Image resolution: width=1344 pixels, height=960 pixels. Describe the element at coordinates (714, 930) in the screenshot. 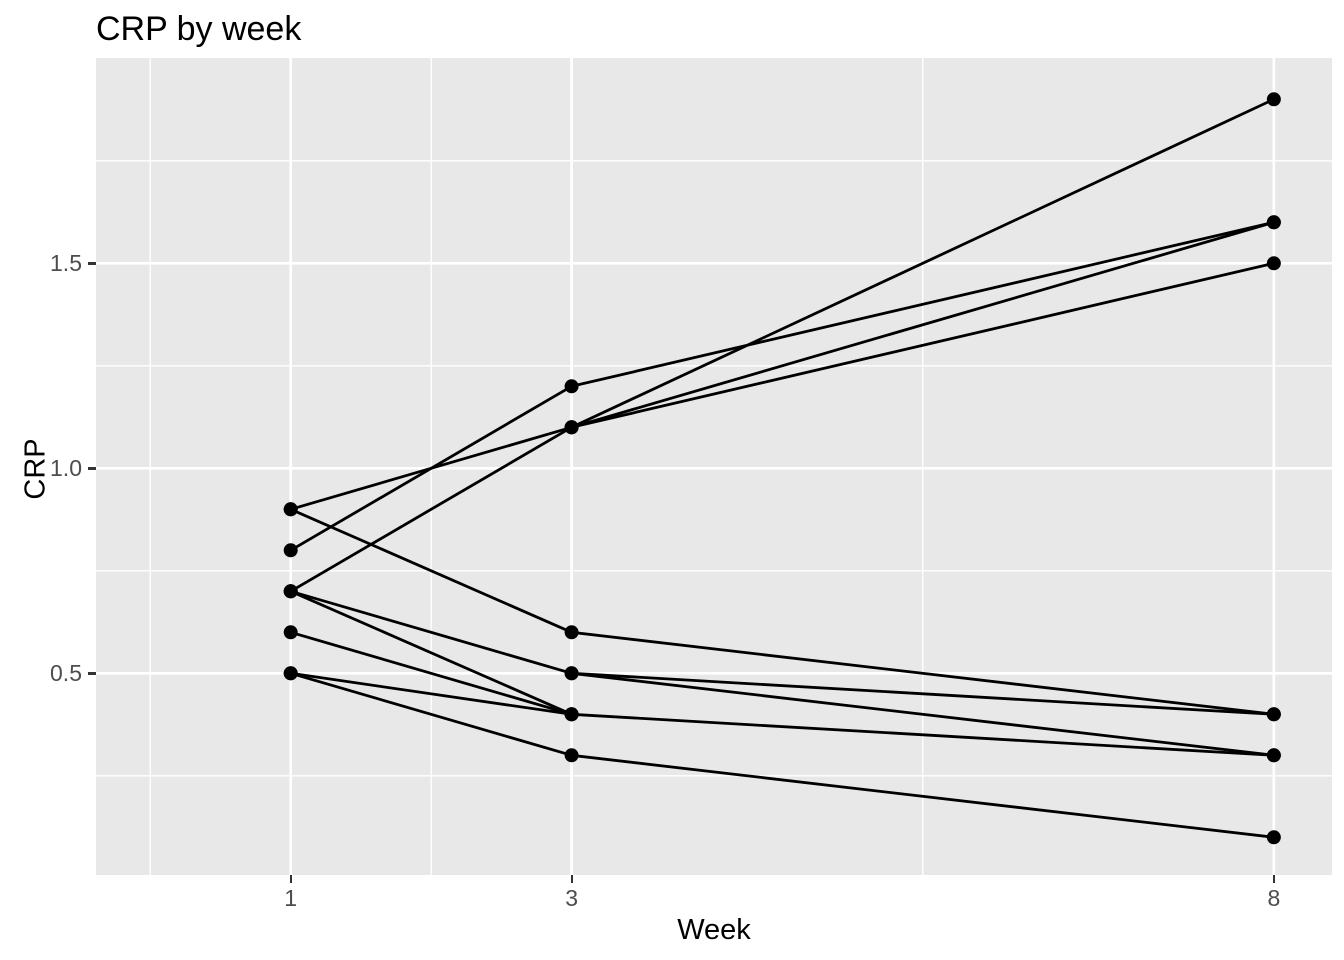

I see `x-axis-title: Week` at that location.